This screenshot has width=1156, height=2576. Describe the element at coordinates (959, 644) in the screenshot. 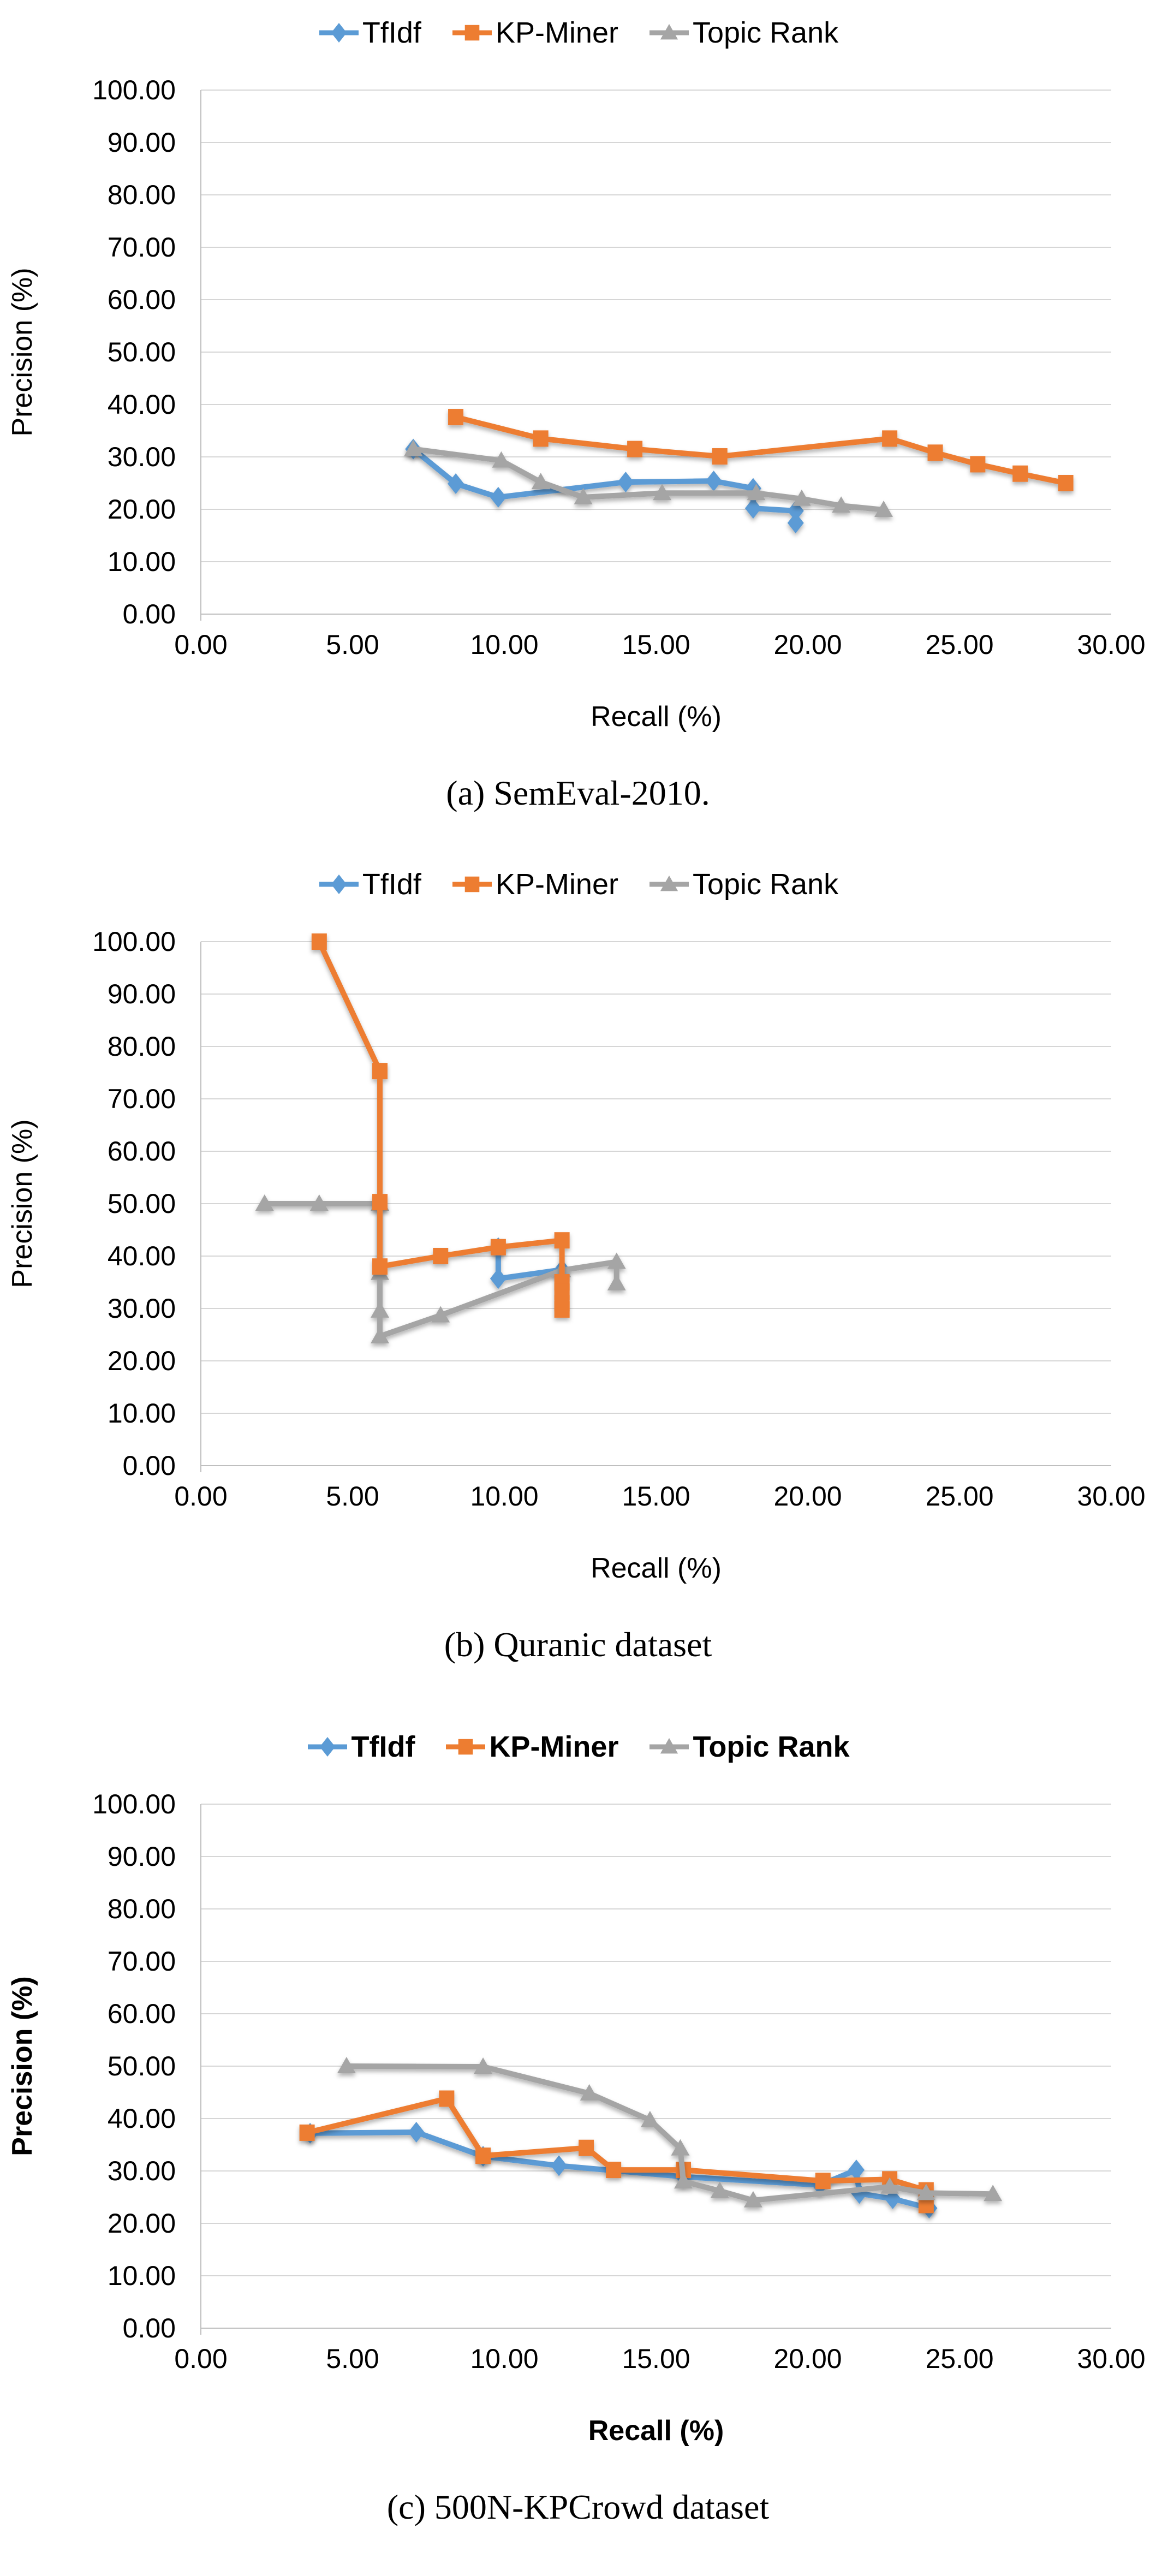

I see `x-tick-label: 25.00` at that location.